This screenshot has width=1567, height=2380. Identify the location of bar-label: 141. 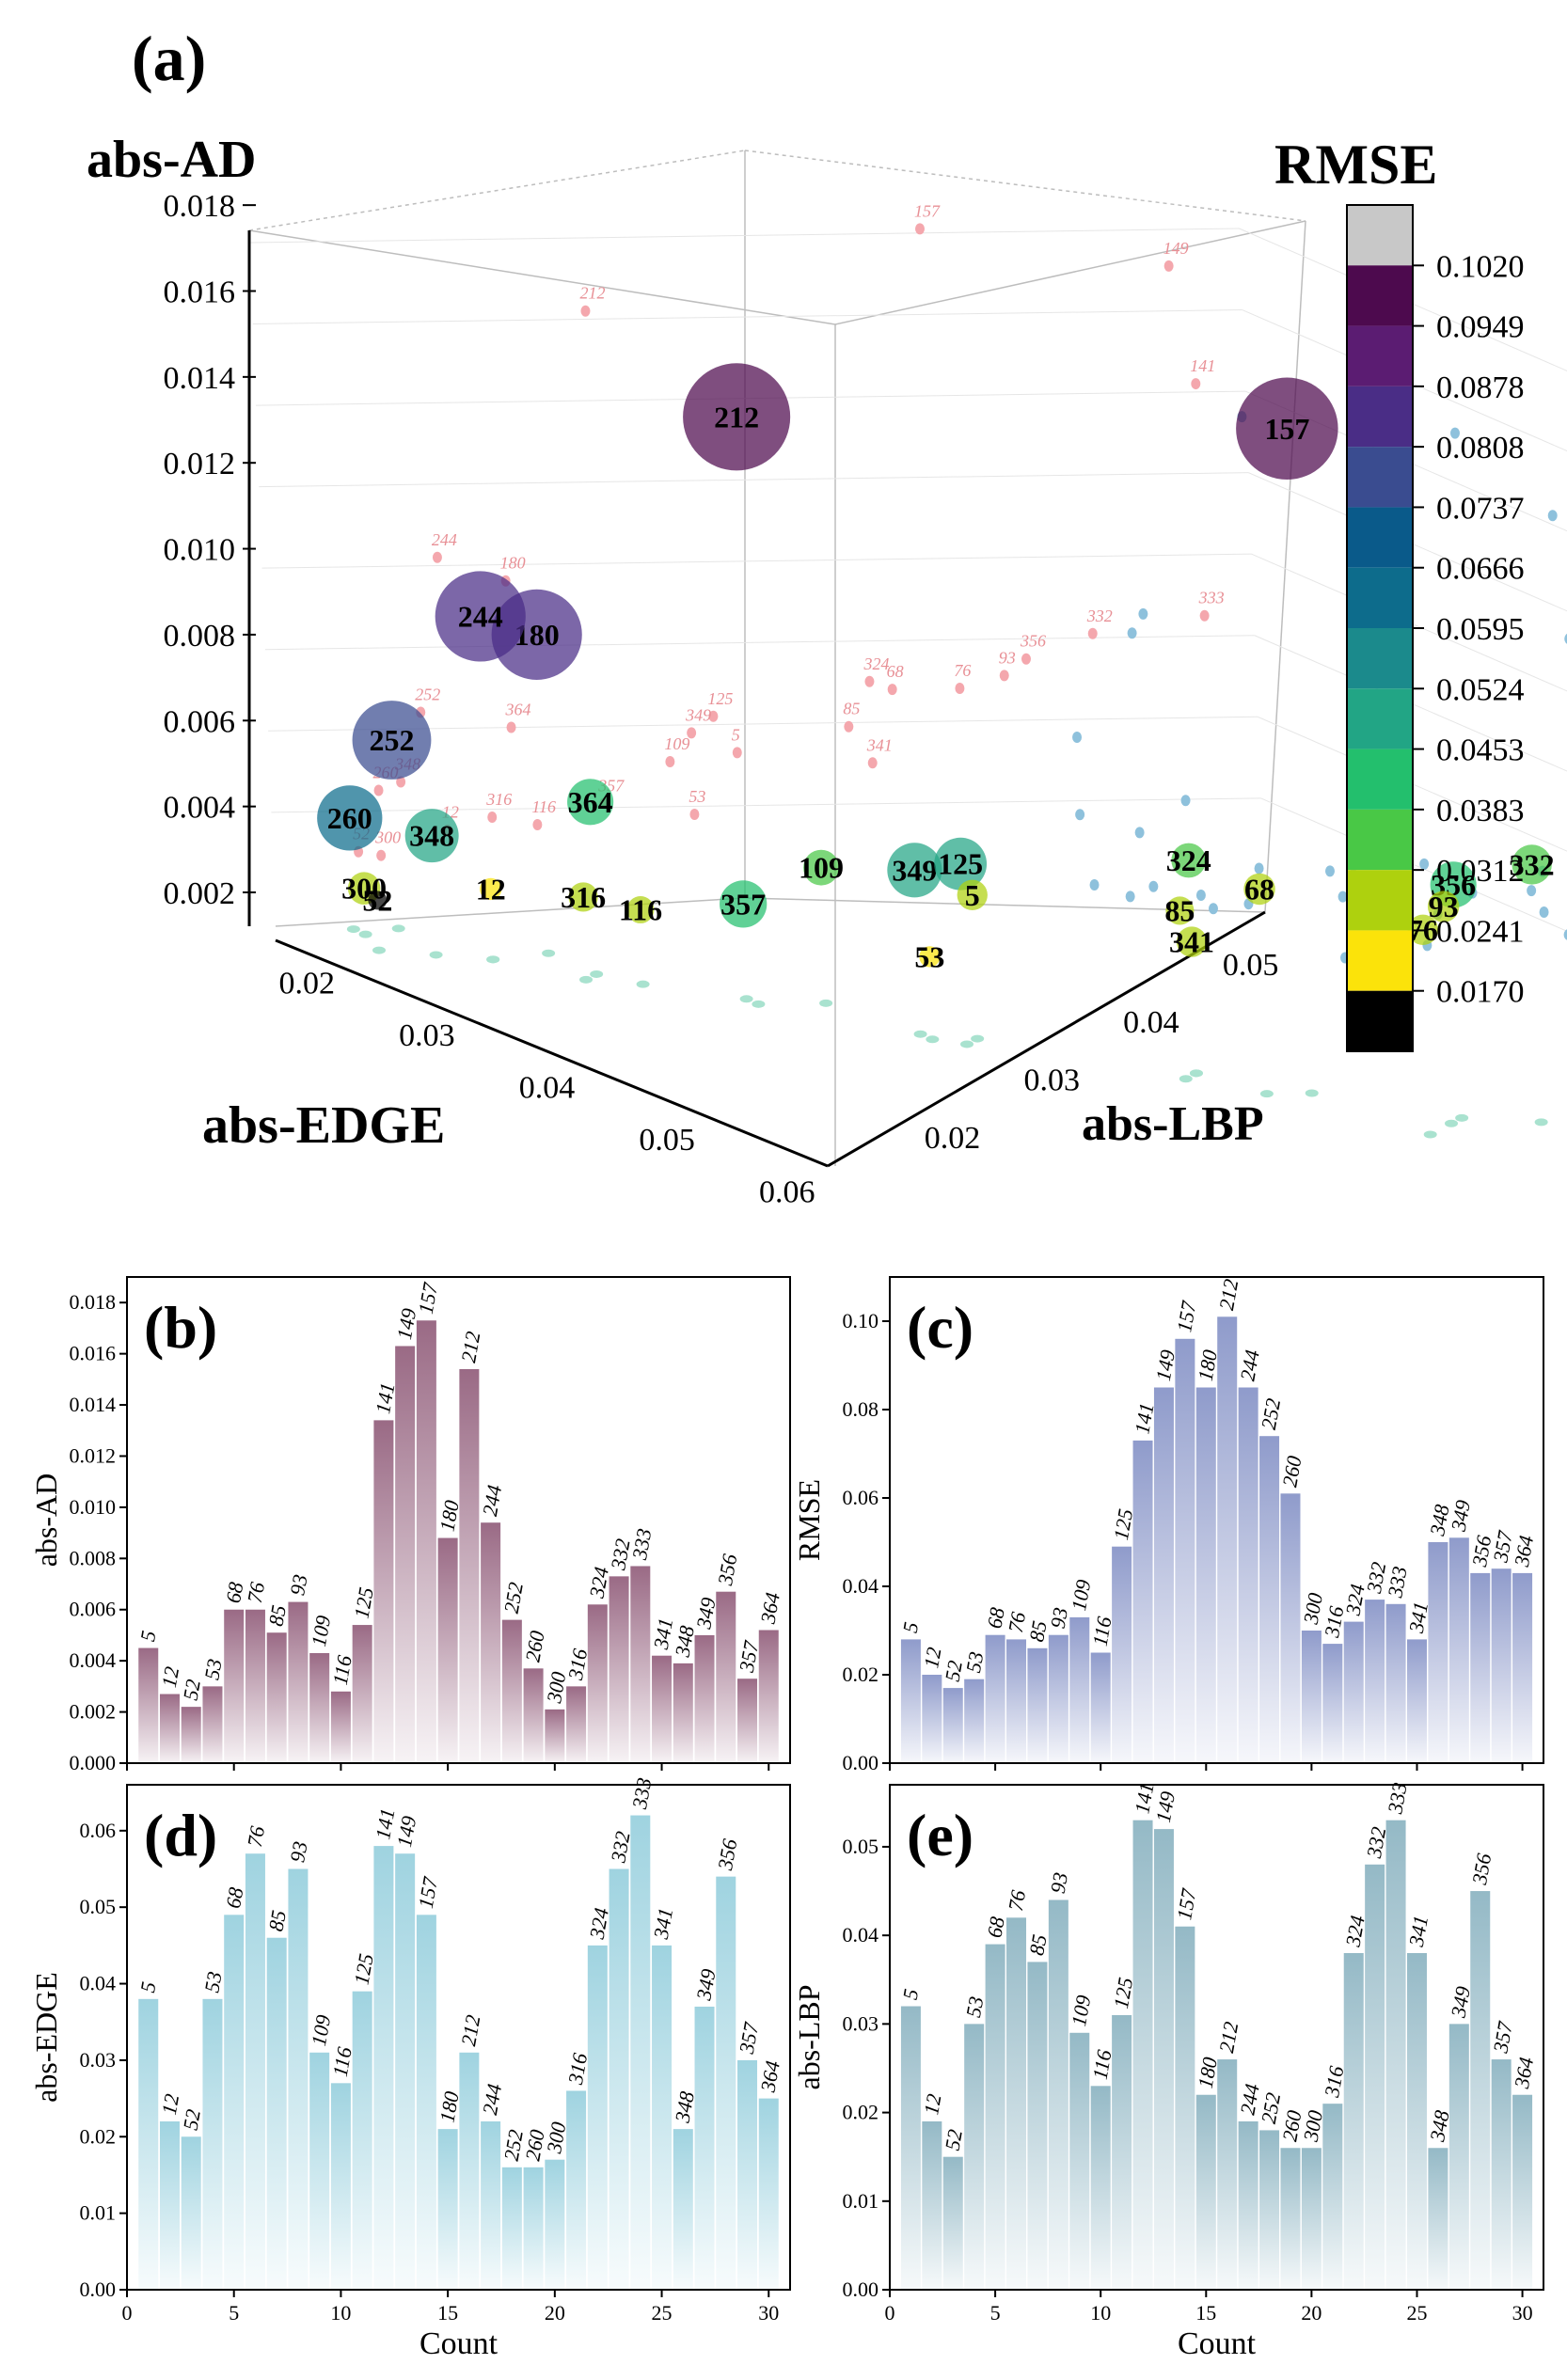
(385, 1397).